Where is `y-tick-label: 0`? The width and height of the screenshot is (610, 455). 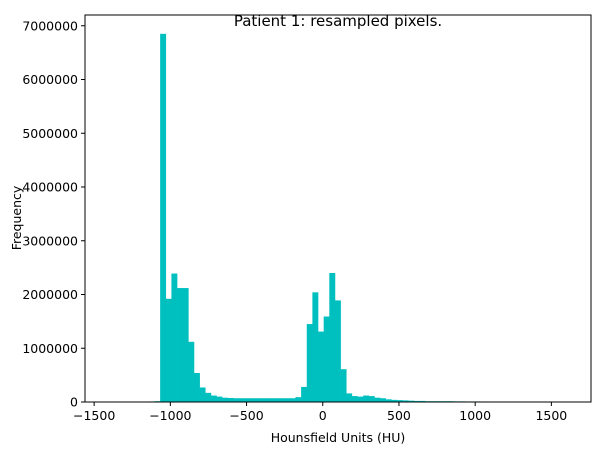
y-tick-label: 0 is located at coordinates (74, 402).